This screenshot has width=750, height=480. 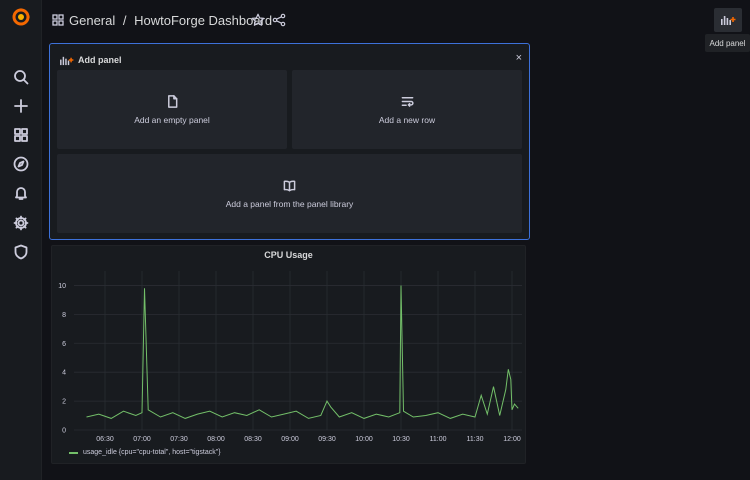 I want to click on dashboards-grid-icon, so click(x=58, y=20).